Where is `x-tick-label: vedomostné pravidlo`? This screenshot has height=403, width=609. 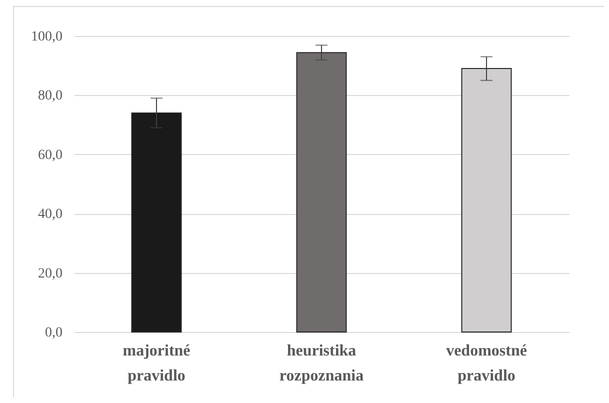 x-tick-label: vedomostné pravidlo is located at coordinates (486, 363).